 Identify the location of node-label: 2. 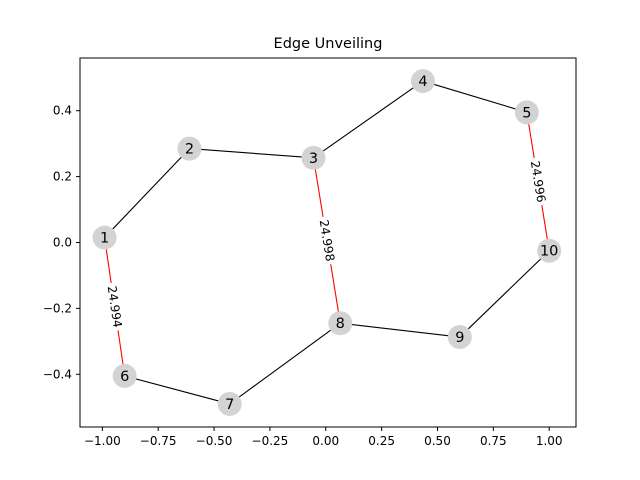
(189, 150).